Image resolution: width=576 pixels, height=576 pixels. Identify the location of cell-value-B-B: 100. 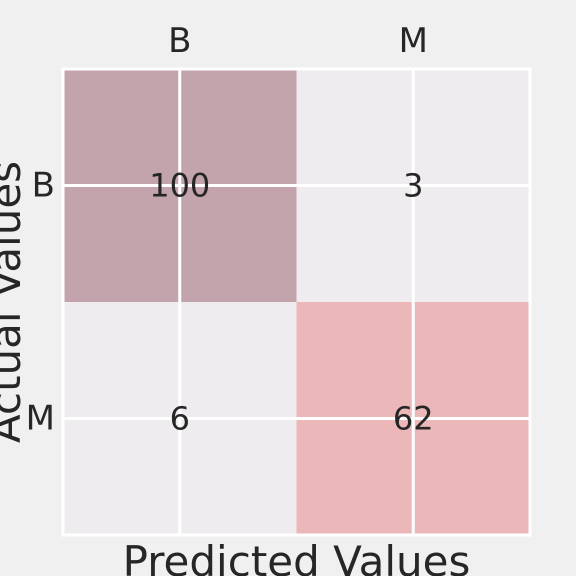
(179, 186).